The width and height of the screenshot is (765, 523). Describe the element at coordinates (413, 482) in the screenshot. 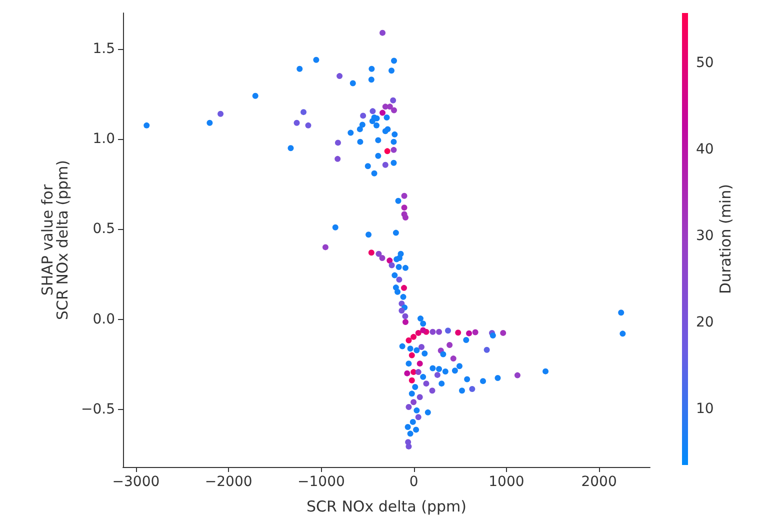

I see `x-tick-label: 0` at that location.